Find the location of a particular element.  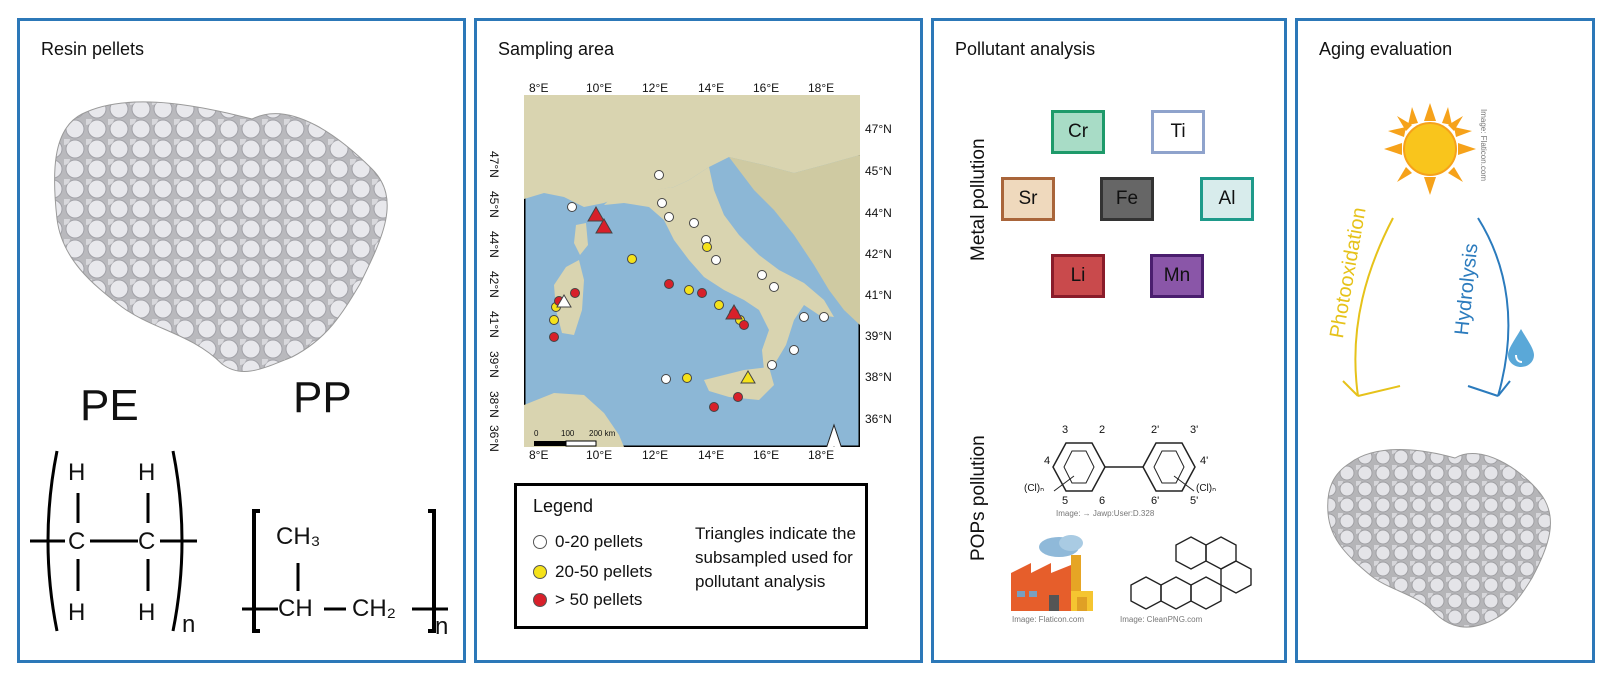

legend-item: > 50 pellets is located at coordinates (587, 600).